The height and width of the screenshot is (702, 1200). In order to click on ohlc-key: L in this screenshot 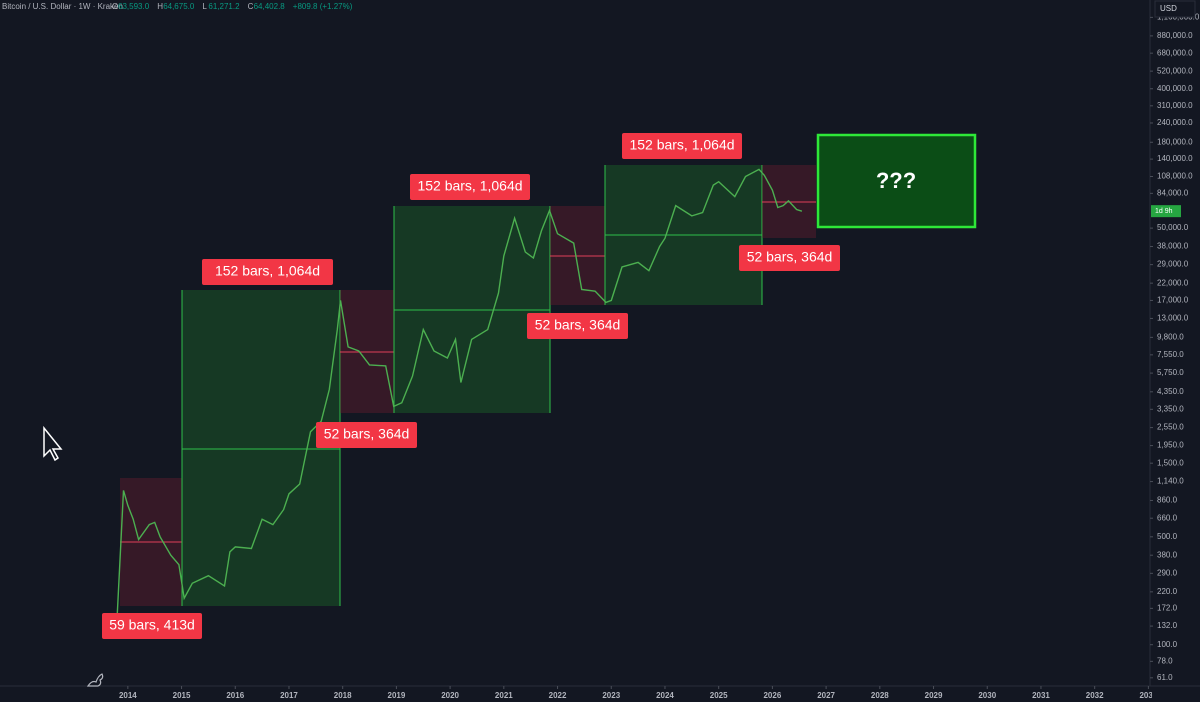, I will do `click(204, 6)`.